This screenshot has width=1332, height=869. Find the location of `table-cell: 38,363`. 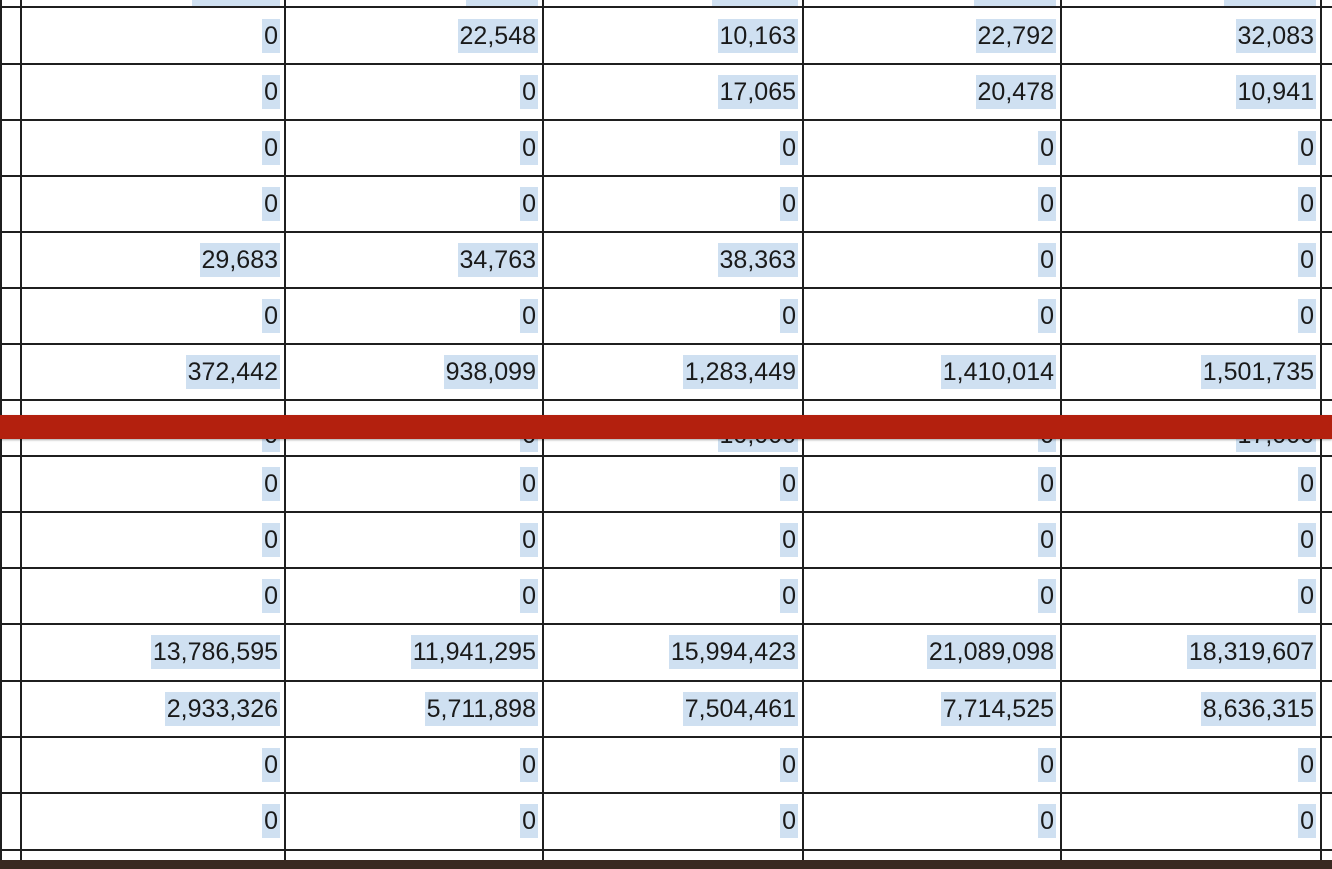

table-cell: 38,363 is located at coordinates (673, 260).